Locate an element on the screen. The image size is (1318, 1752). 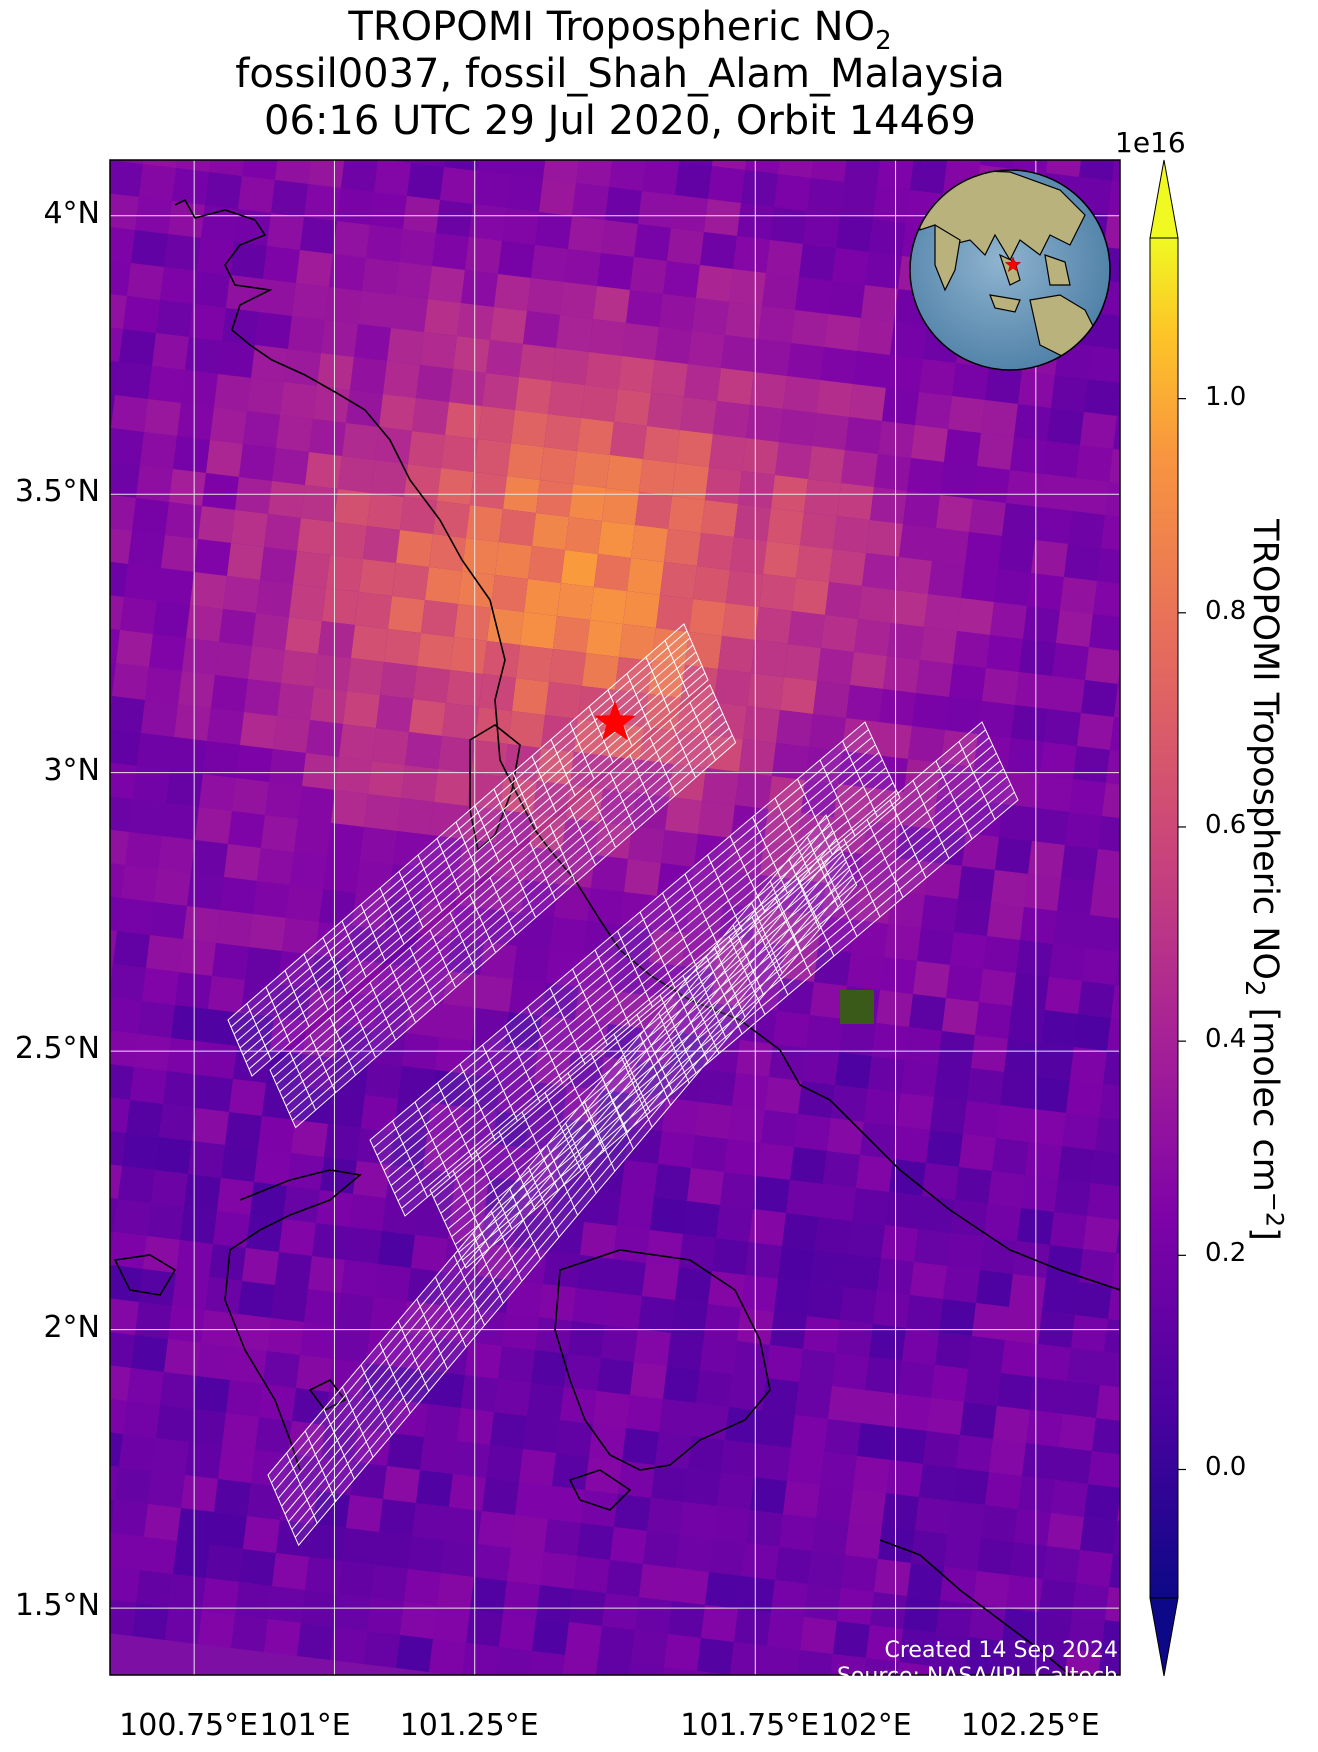
colorbar-exponent: 1e16 is located at coordinates (1150, 142).